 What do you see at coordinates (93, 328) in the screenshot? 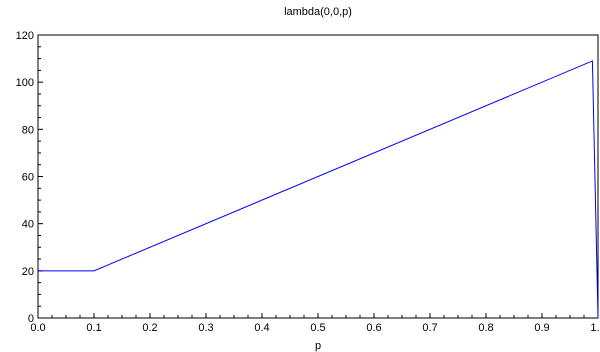
I see `x-tick-label: 0.1` at bounding box center [93, 328].